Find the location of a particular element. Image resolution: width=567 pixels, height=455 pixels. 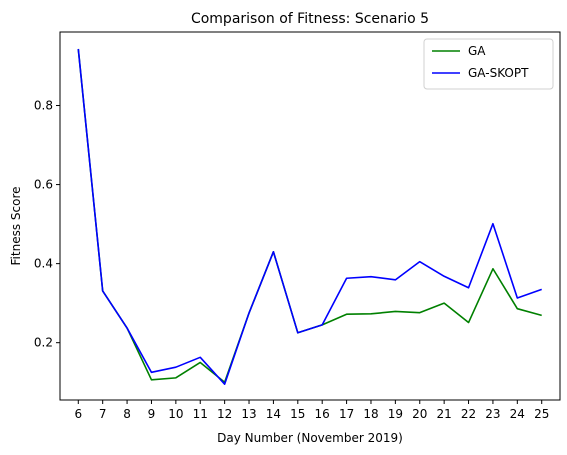

y-axis-label: Fitness Score is located at coordinates (16, 226).